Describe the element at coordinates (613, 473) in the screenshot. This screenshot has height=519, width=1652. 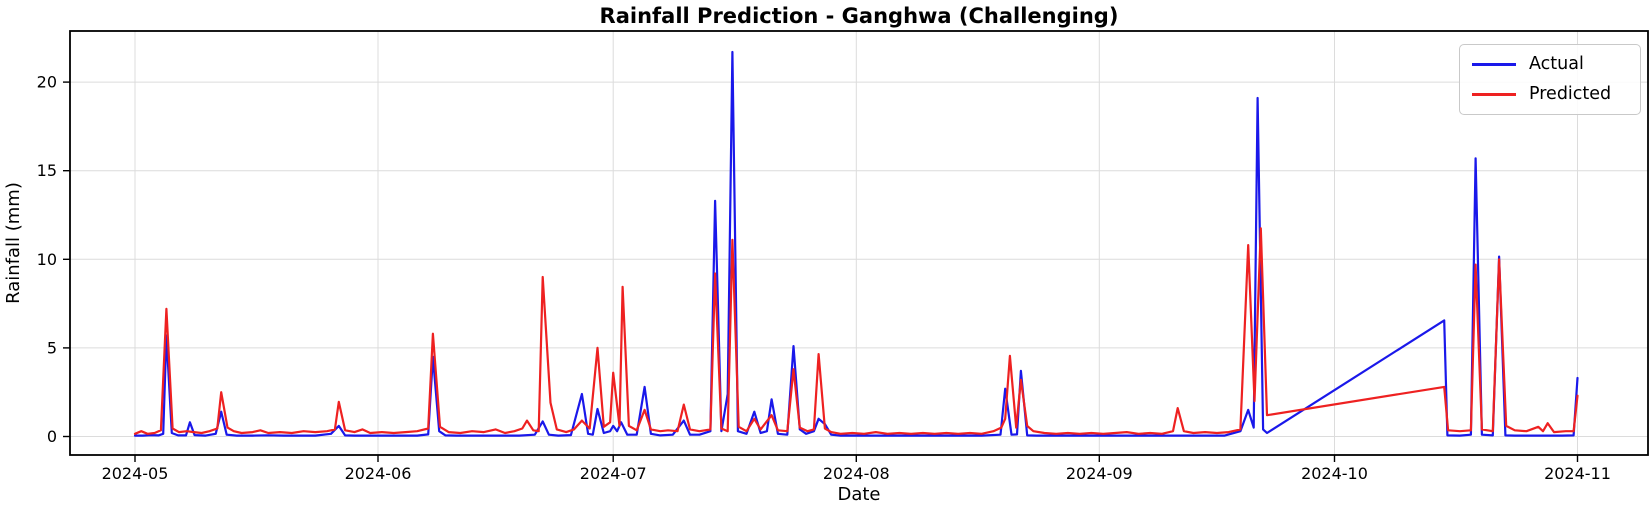
I see `x-tick-label: 2024-07` at that location.